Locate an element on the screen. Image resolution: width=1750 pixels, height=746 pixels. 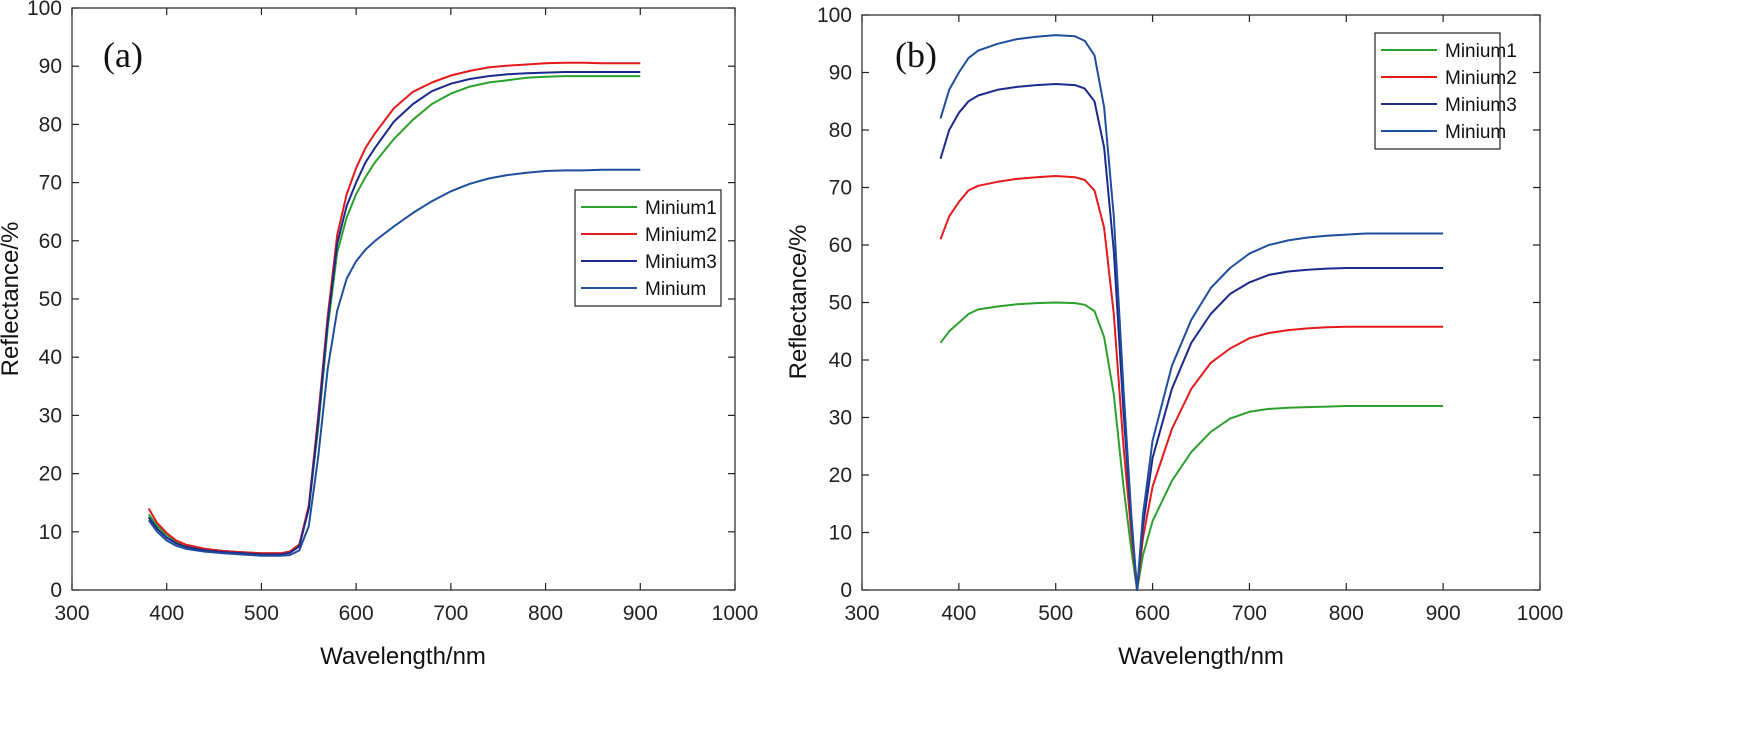
panel-label: (b) is located at coordinates (916, 55).